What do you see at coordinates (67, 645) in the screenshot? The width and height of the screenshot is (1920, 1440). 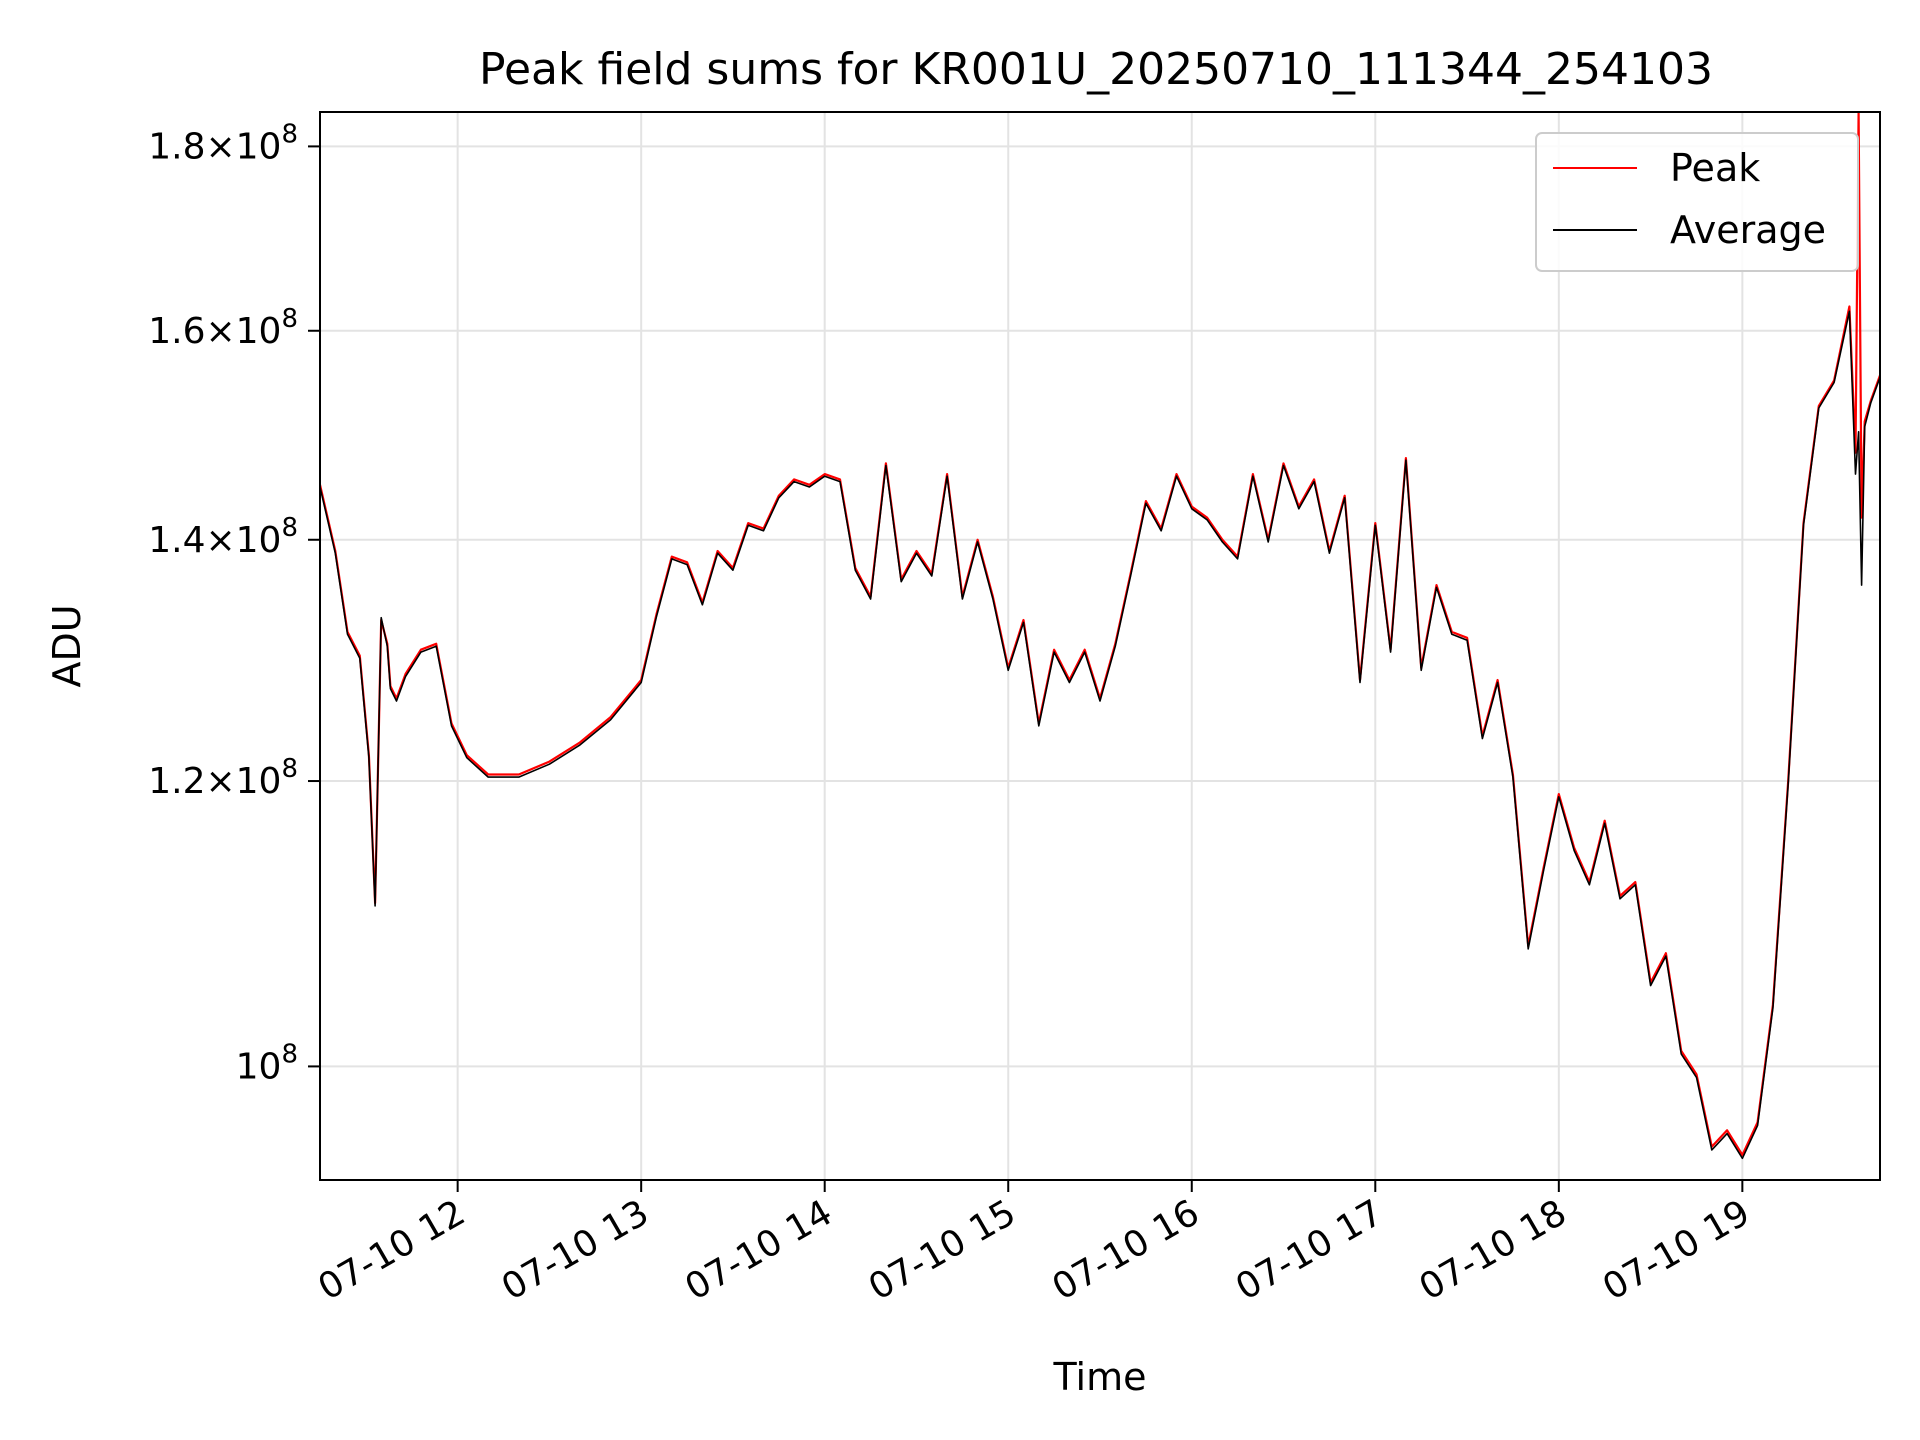 I see `y-axis-label: ADU` at bounding box center [67, 645].